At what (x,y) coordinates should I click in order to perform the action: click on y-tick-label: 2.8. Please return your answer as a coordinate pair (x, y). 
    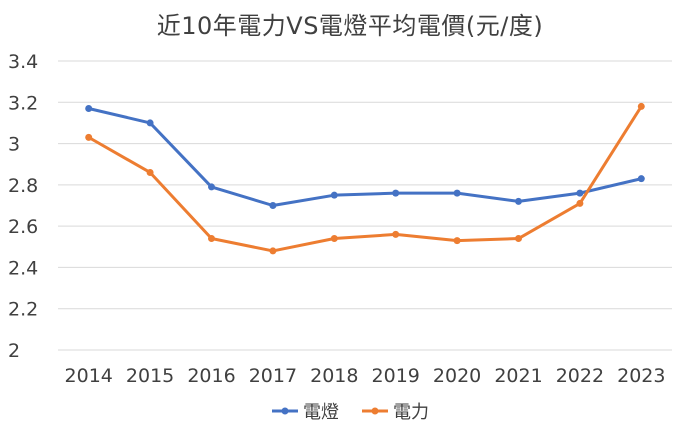
    Looking at the image, I should click on (23, 186).